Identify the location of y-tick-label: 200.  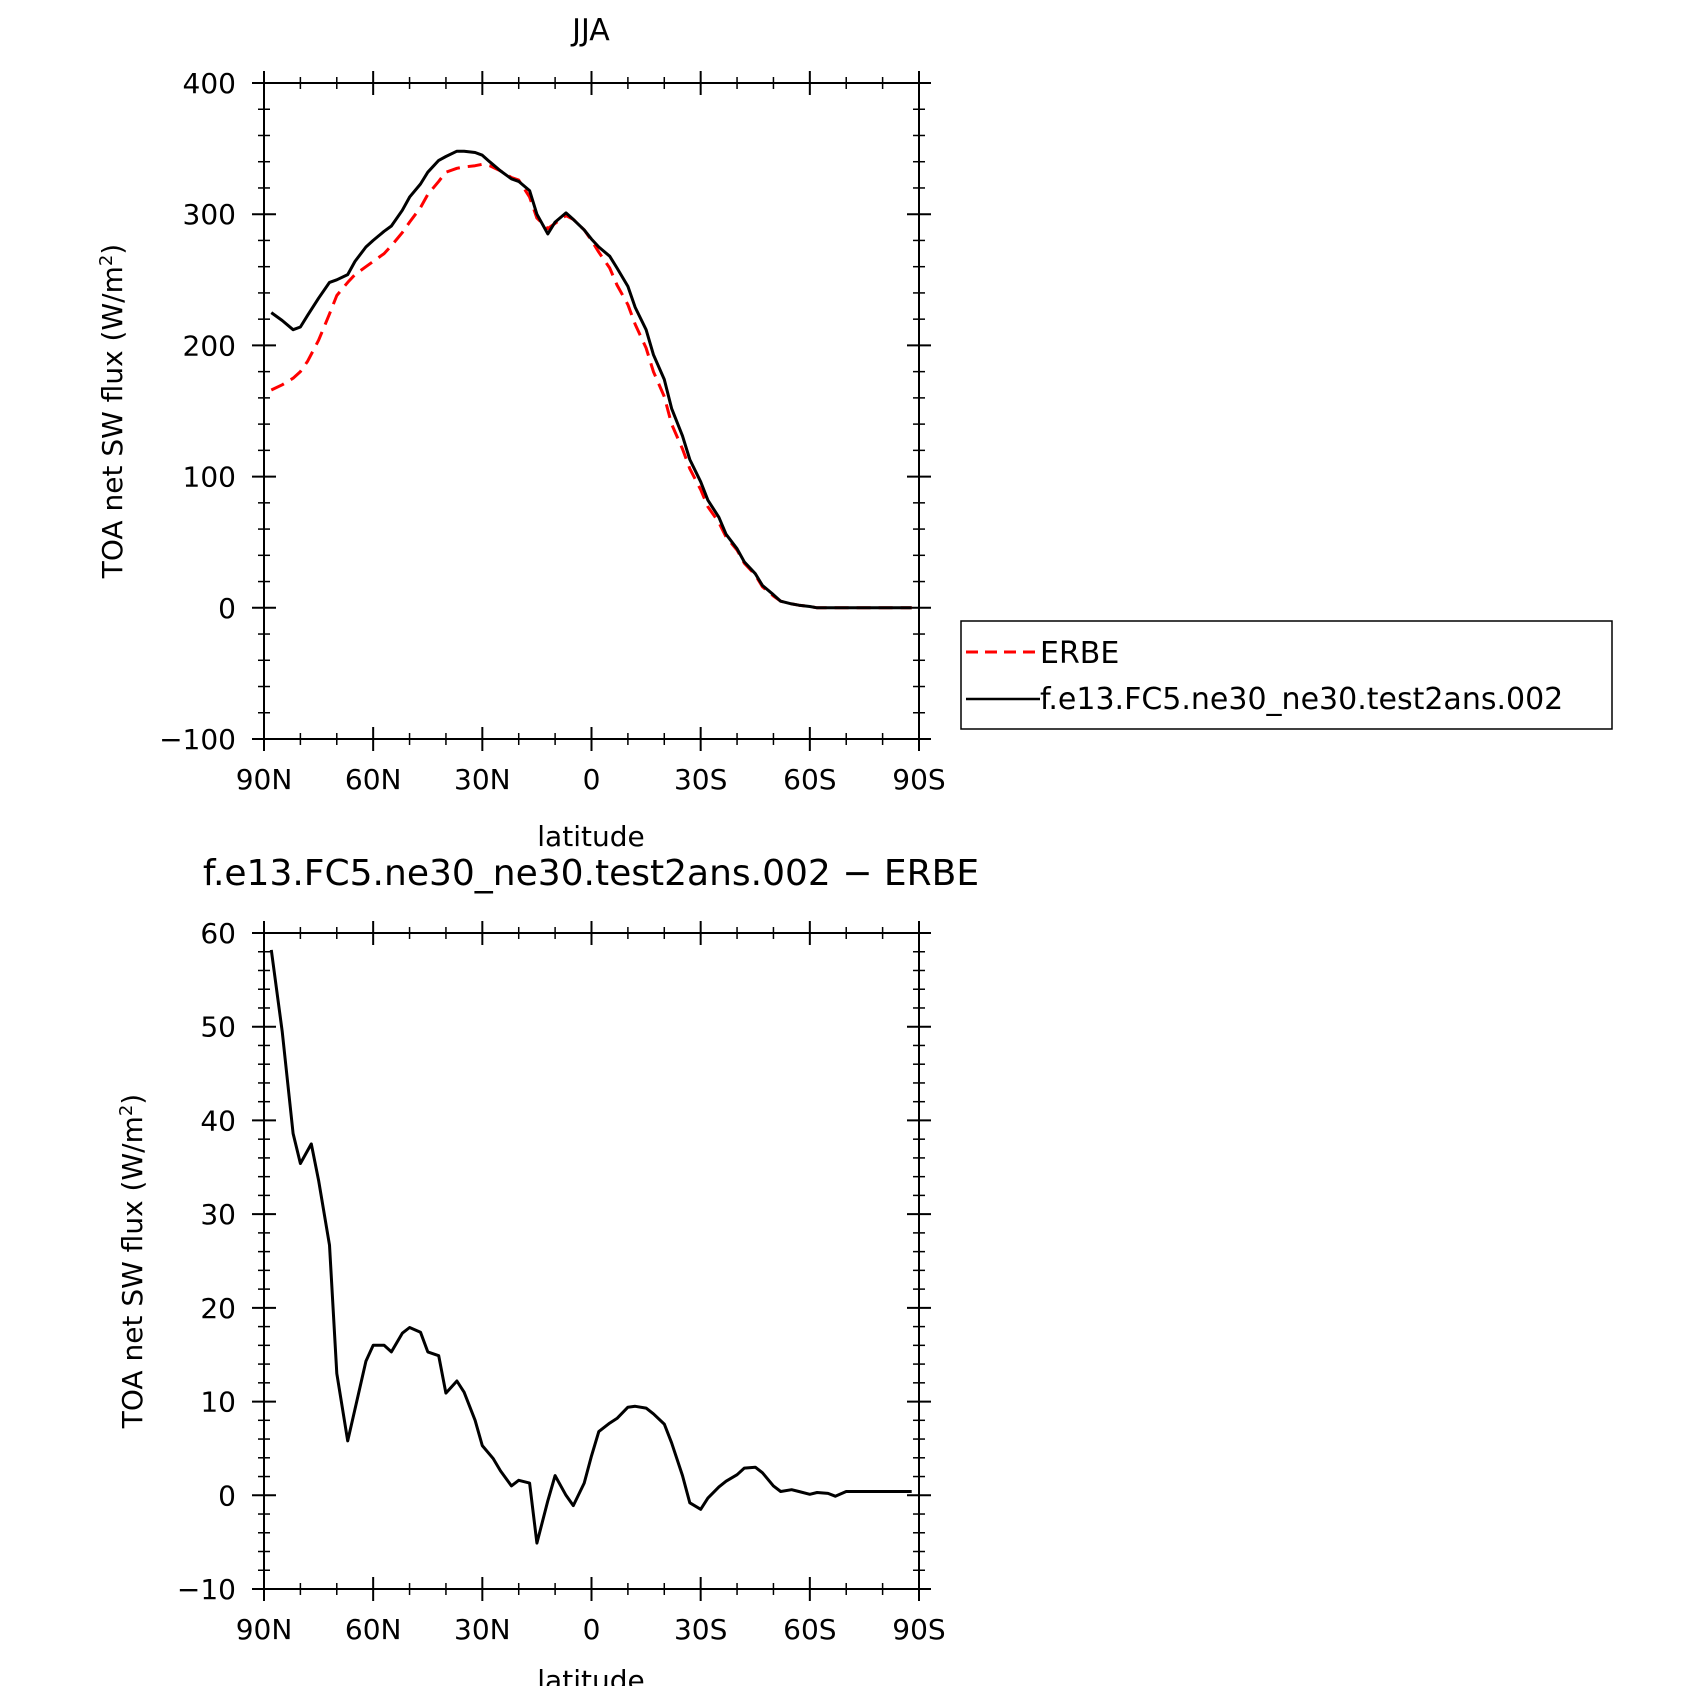
(209, 345).